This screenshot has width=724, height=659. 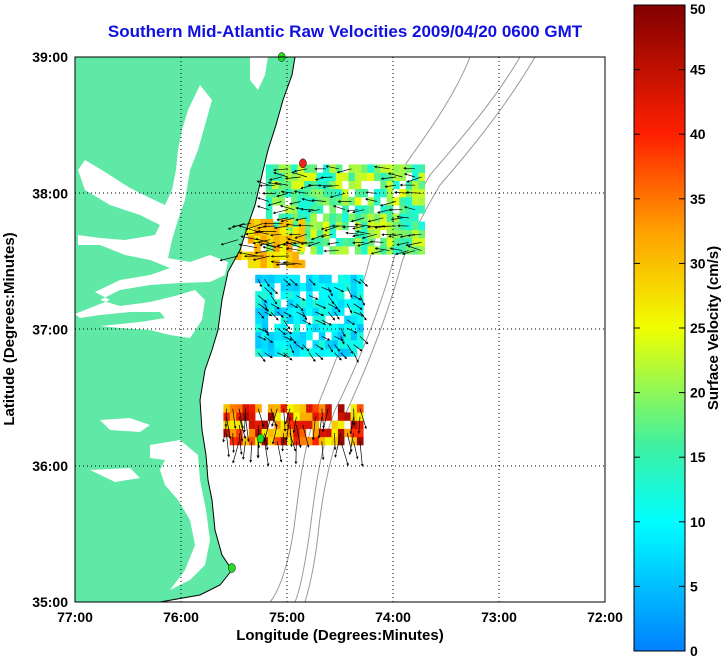 What do you see at coordinates (659, 328) in the screenshot?
I see `colorbar` at bounding box center [659, 328].